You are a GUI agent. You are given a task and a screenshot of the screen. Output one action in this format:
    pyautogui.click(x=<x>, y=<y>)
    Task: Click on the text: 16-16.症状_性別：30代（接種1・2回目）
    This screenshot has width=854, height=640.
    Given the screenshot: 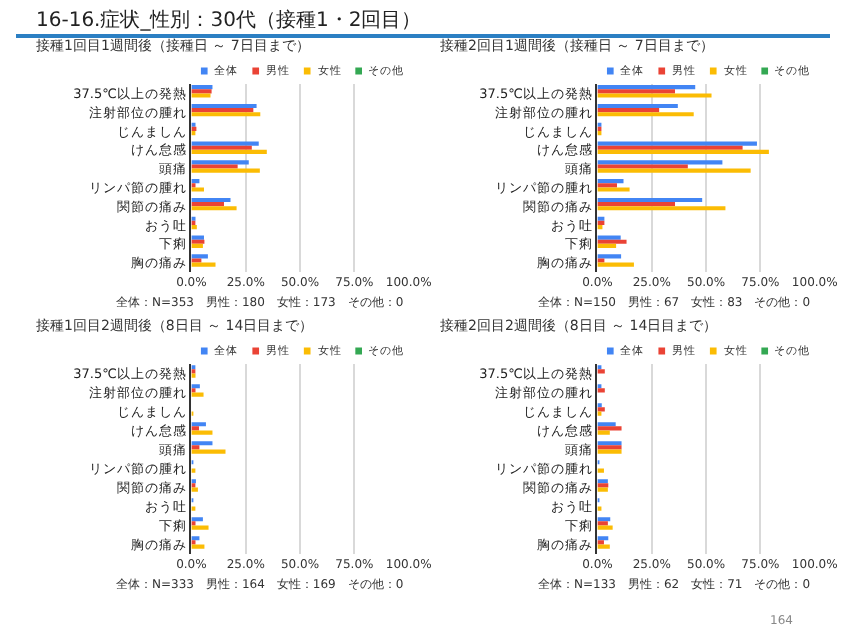 What is the action you would take?
    pyautogui.click(x=229, y=20)
    